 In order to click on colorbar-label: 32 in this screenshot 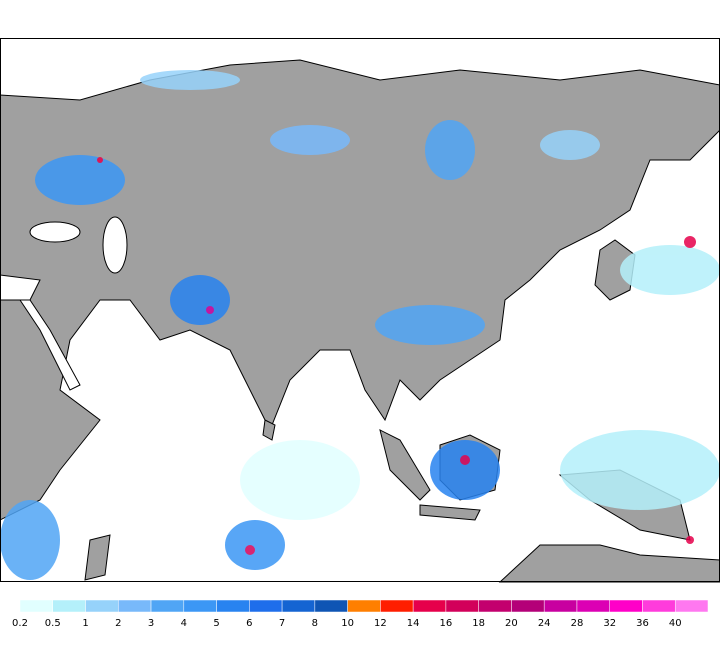, I will do `click(609, 623)`.